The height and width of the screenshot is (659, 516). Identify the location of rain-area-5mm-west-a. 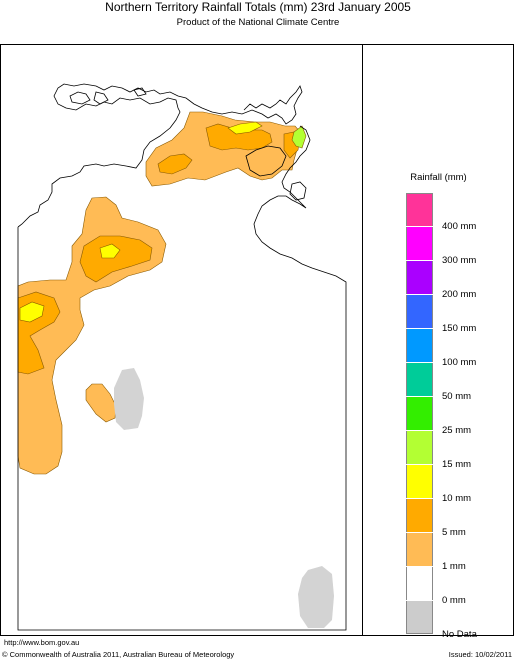
(116, 259).